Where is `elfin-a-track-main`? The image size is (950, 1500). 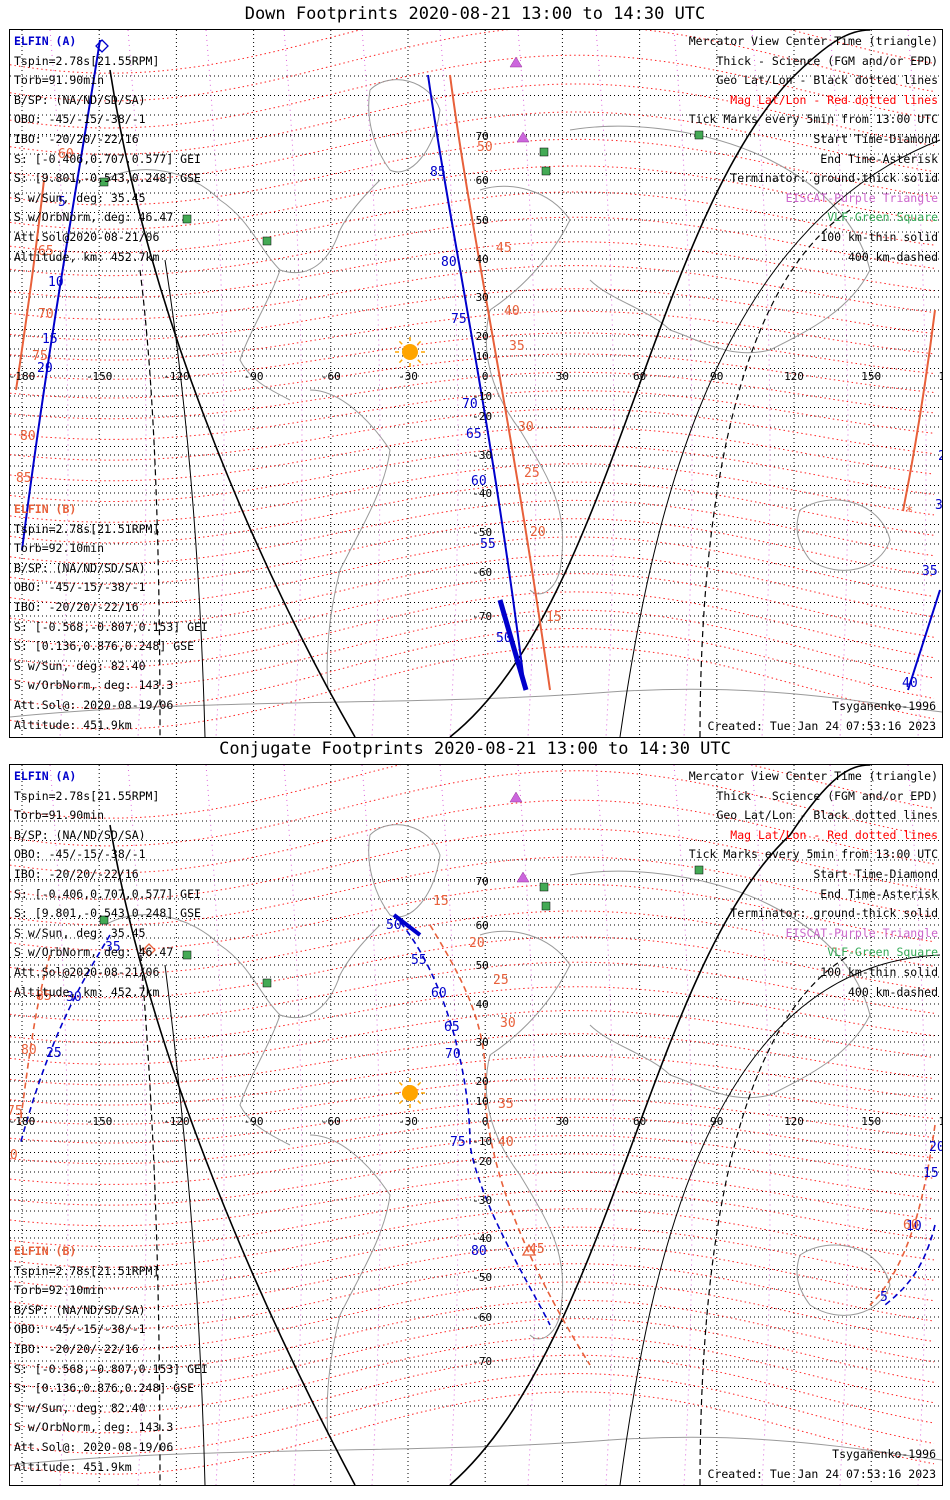 elfin-a-track-main is located at coordinates (476, 382).